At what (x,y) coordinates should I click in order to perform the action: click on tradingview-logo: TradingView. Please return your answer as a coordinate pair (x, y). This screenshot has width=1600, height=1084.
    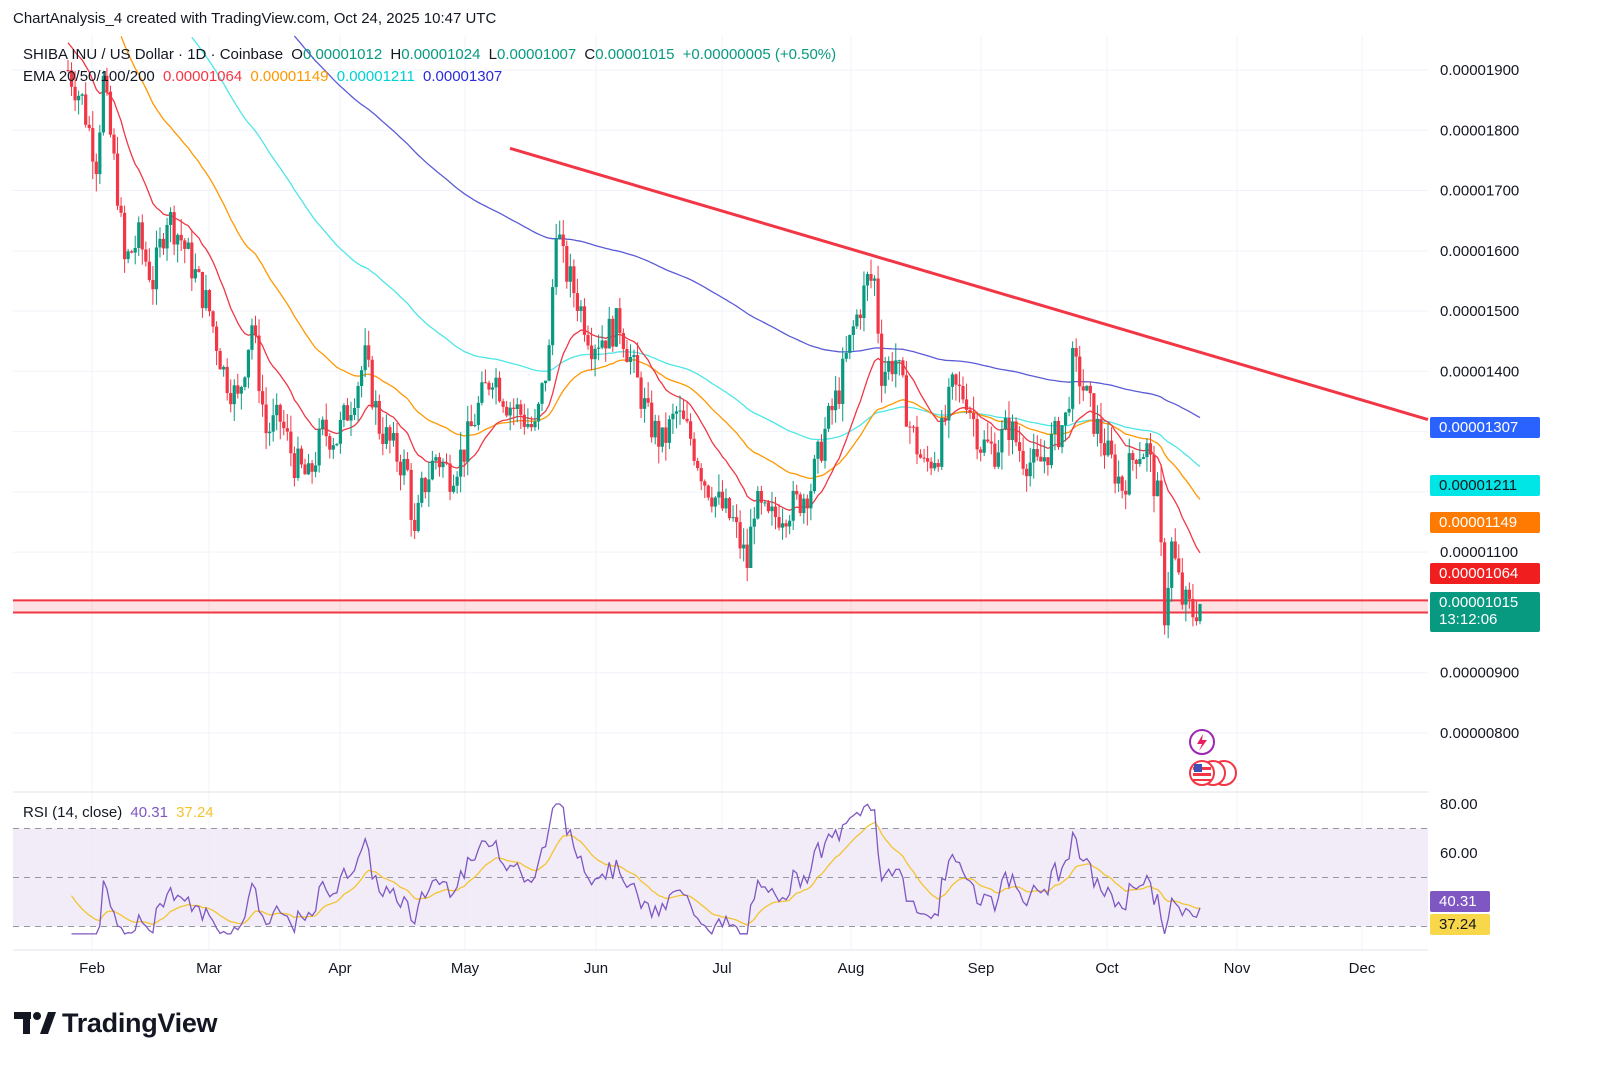
    Looking at the image, I should click on (116, 1023).